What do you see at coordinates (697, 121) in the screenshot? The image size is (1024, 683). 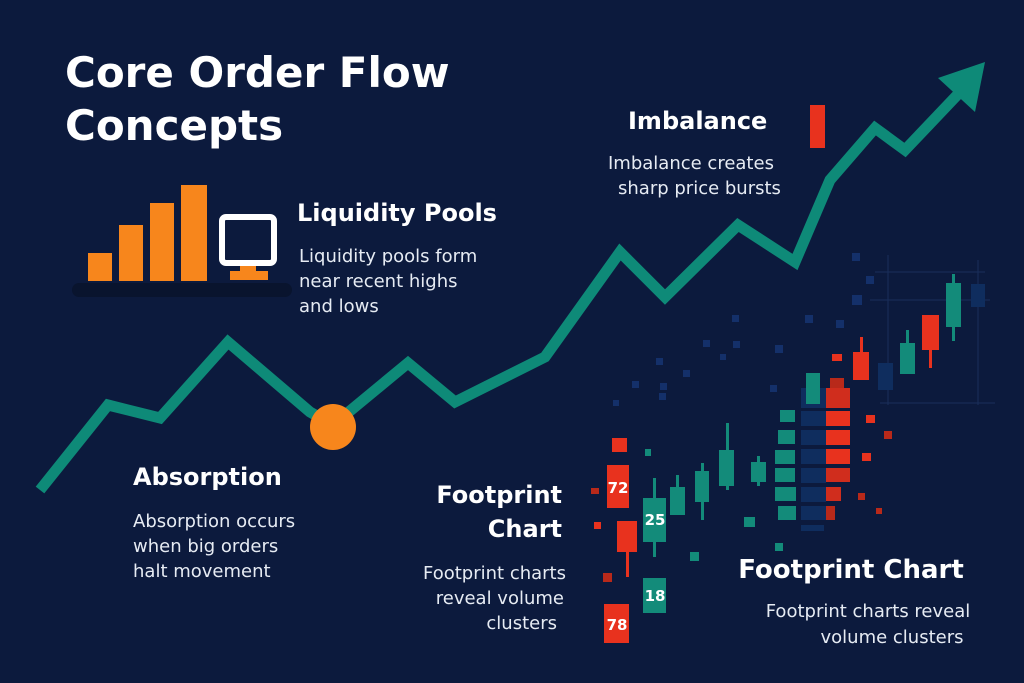 I see `imbalance-heading: Imbalance` at bounding box center [697, 121].